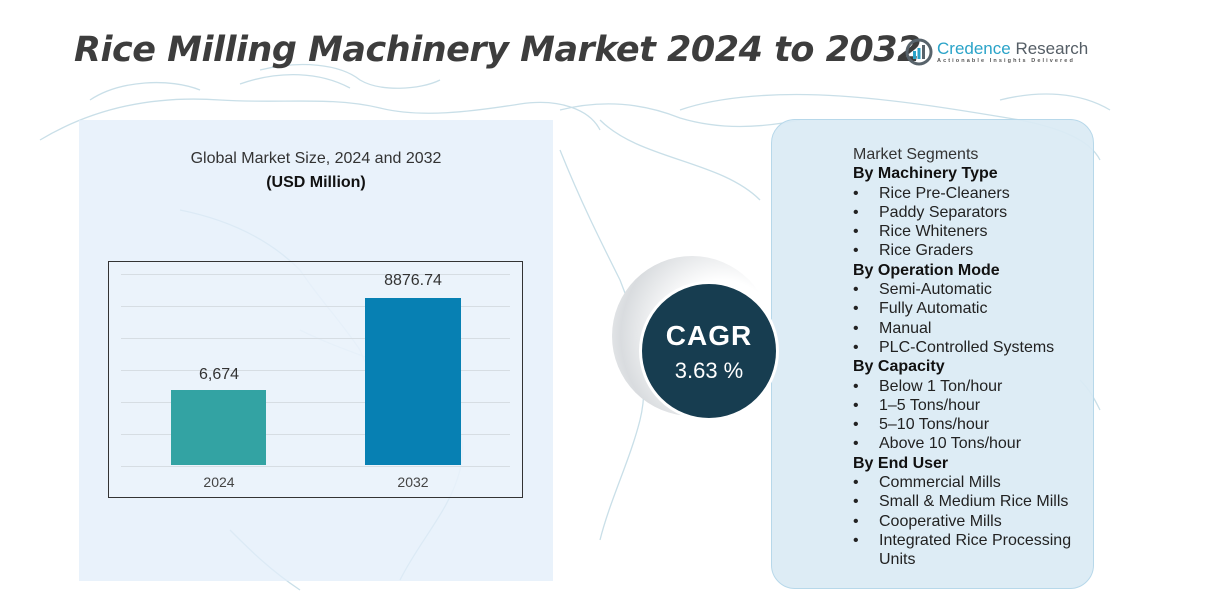  What do you see at coordinates (930, 212) in the screenshot?
I see `segment-item: • Paddy Separators` at bounding box center [930, 212].